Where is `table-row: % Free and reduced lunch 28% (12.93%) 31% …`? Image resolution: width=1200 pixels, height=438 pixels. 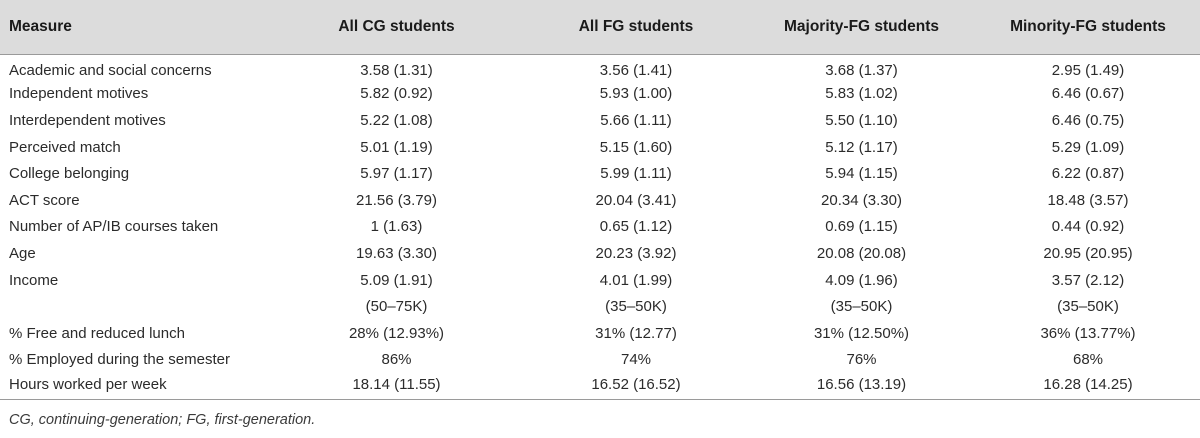 table-row: % Free and reduced lunch 28% (12.93%) 31% … is located at coordinates (600, 333).